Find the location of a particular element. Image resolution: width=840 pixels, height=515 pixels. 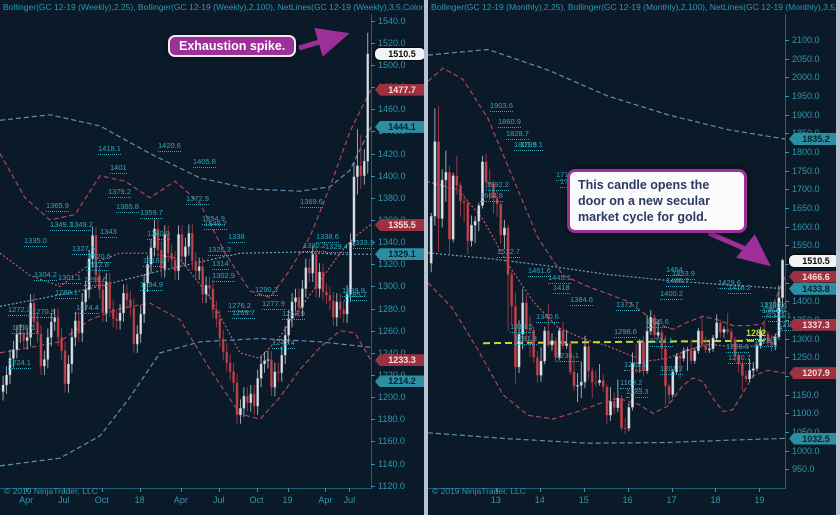

netline-price-label: 1420.6 is located at coordinates (169, 146).